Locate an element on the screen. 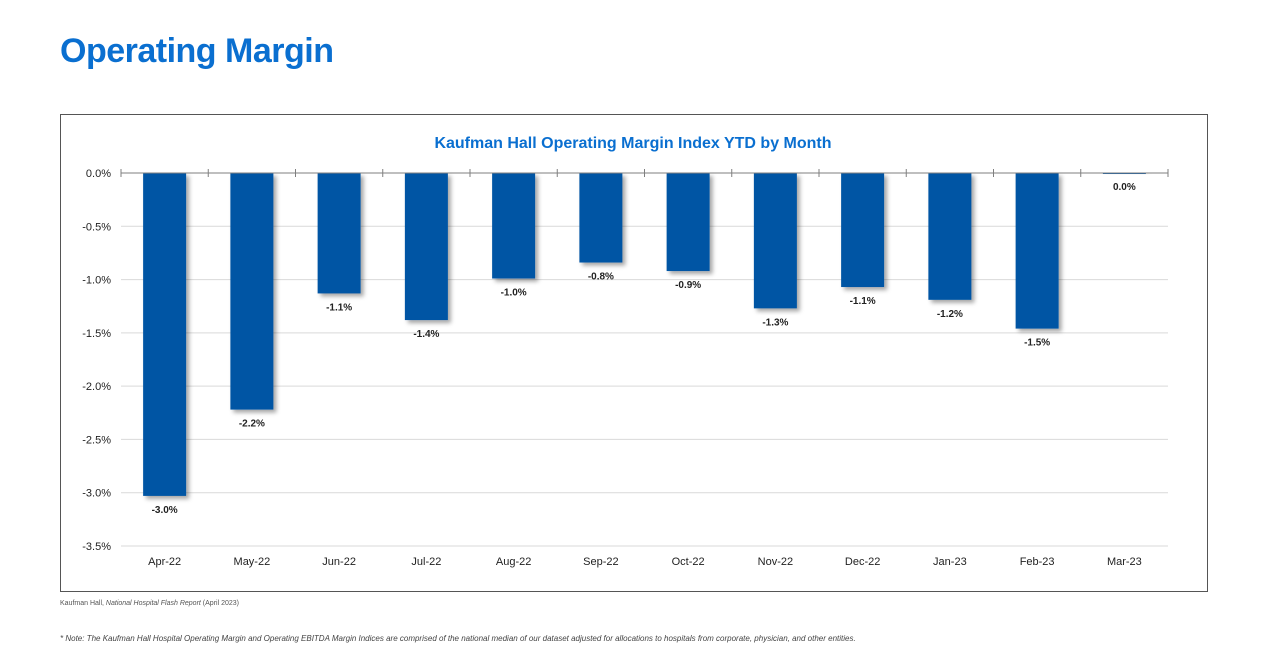 This screenshot has width=1272, height=648. data-label: -3.0% is located at coordinates (165, 510).